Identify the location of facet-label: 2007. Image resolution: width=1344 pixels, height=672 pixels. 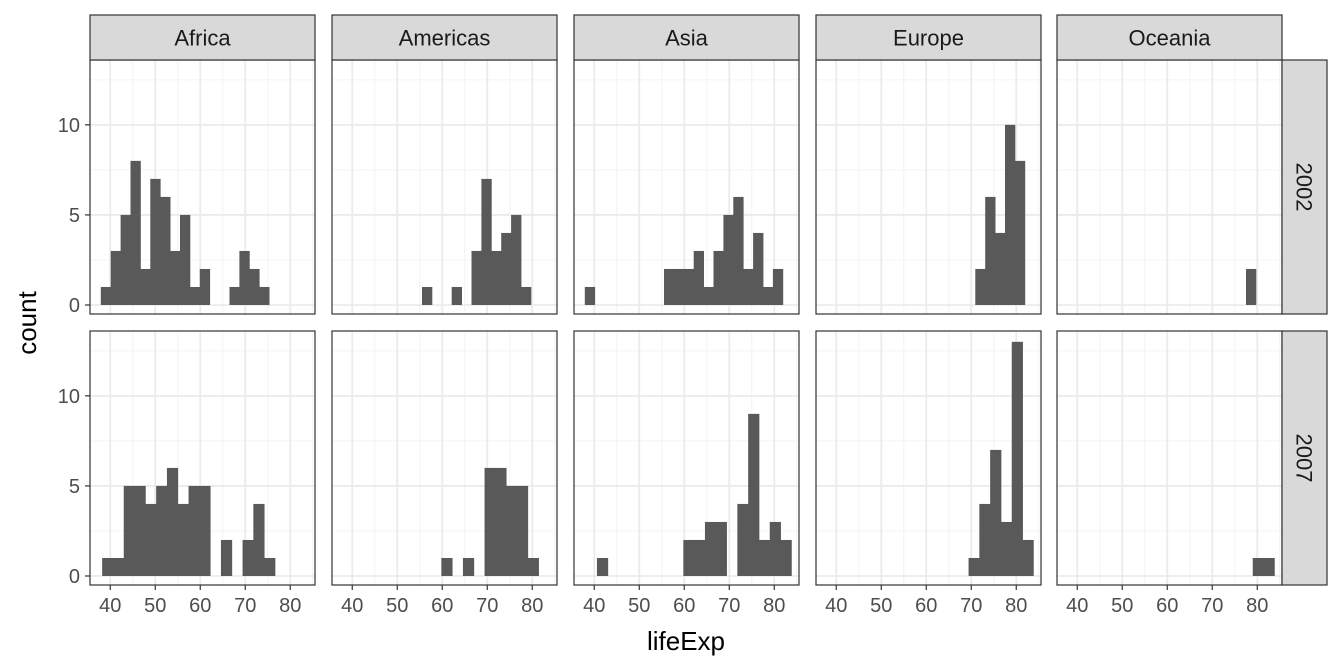
(1304, 458).